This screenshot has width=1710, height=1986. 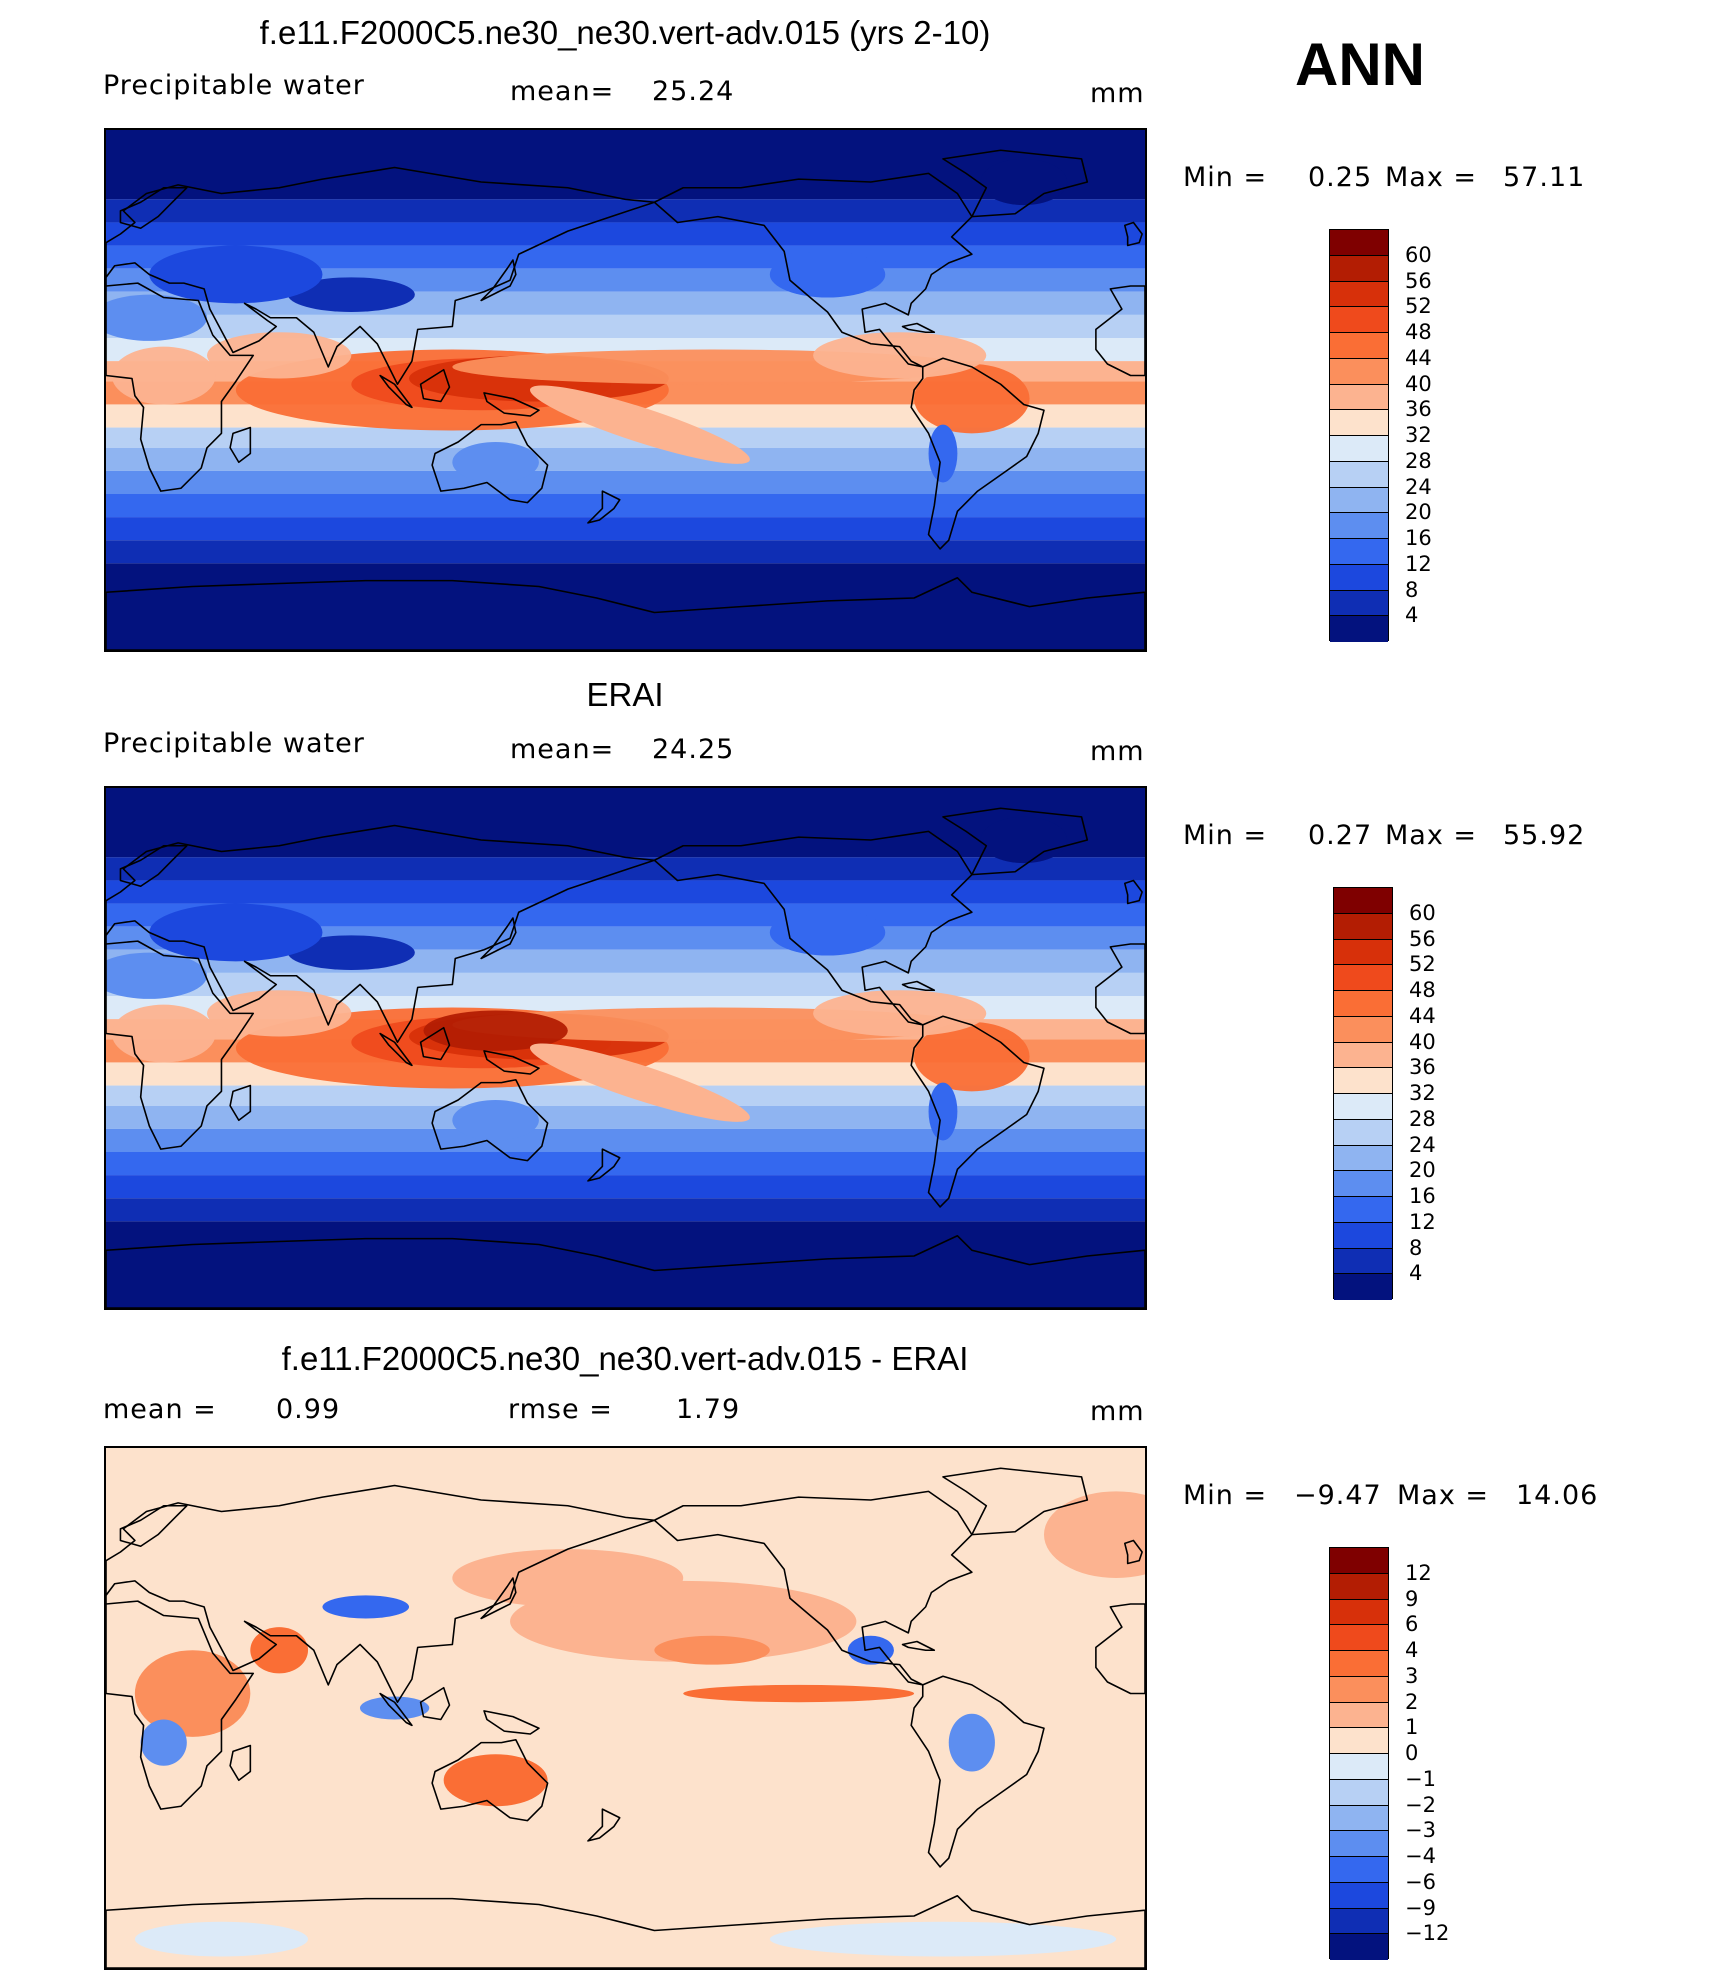 What do you see at coordinates (1427, 1933) in the screenshot?
I see `colorbar-tick-label: −12` at bounding box center [1427, 1933].